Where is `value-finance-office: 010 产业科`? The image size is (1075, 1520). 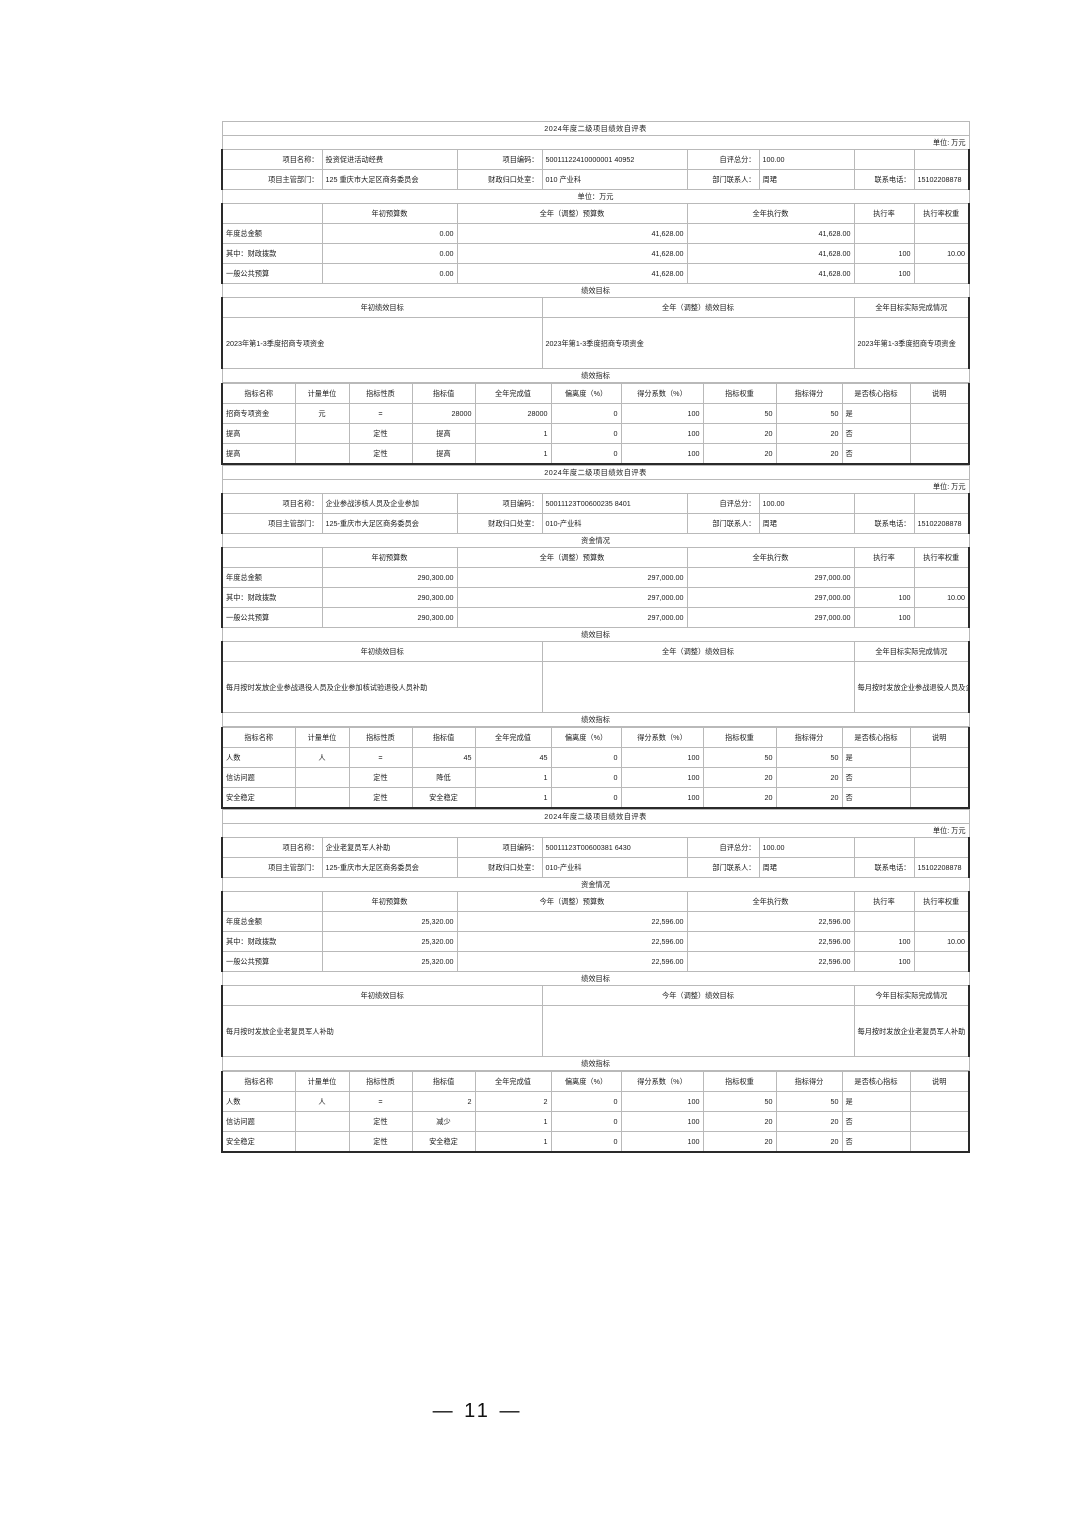
value-finance-office: 010 产业科 is located at coordinates (614, 179).